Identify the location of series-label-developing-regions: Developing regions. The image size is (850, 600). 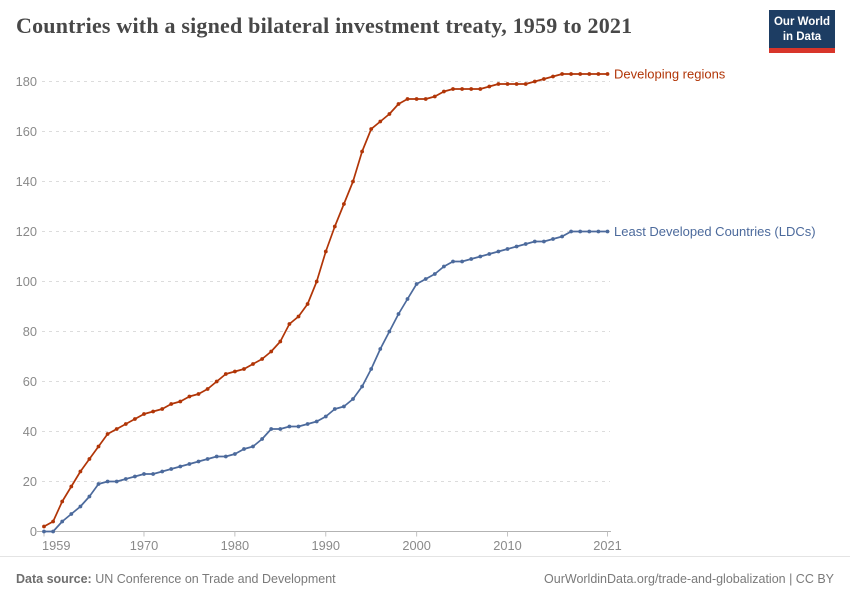
(670, 74).